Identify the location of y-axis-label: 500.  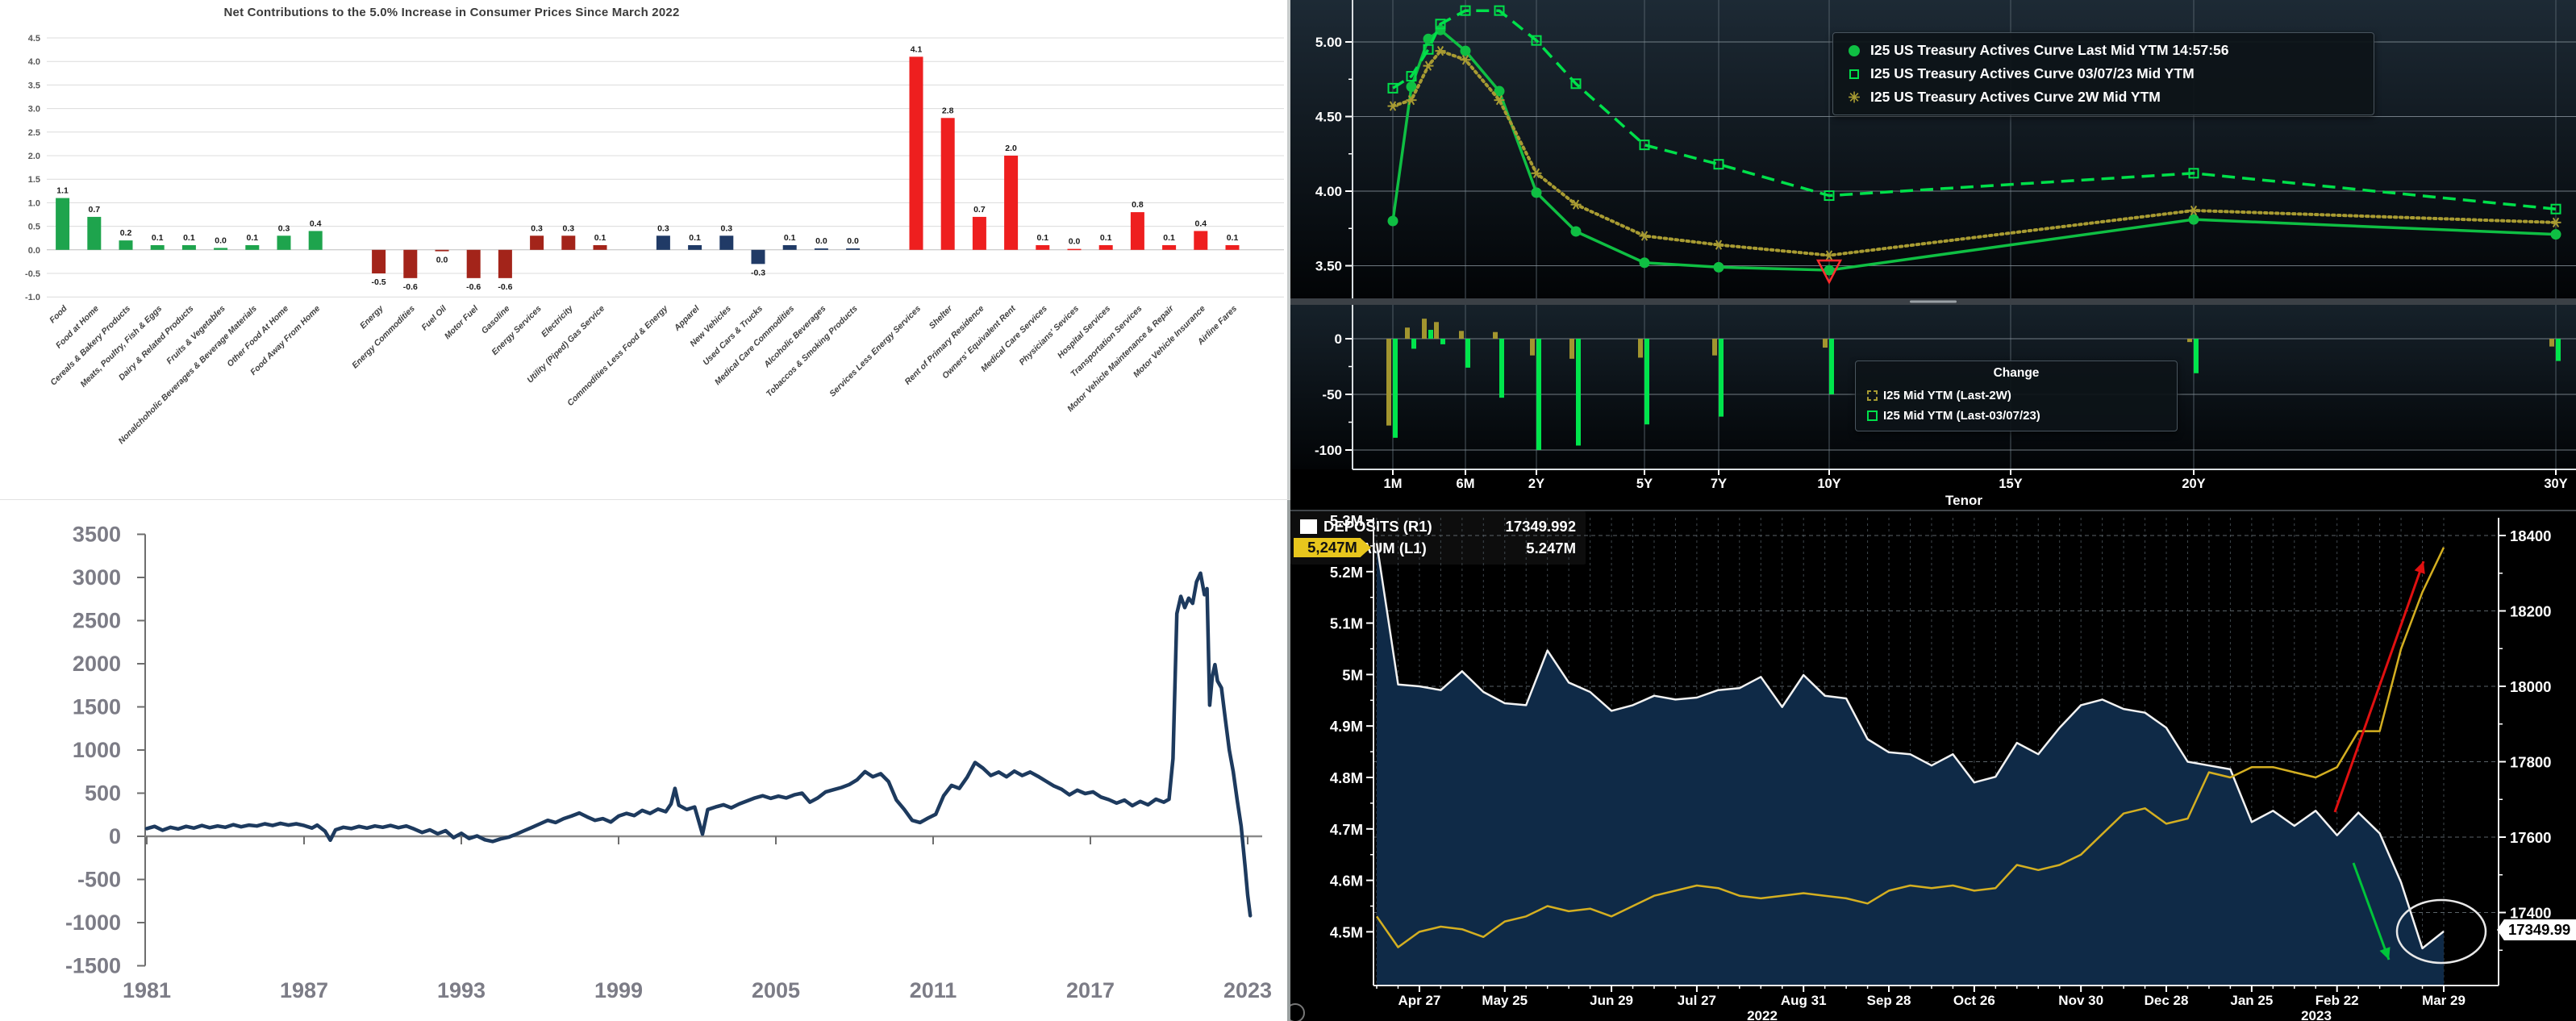
(103, 793).